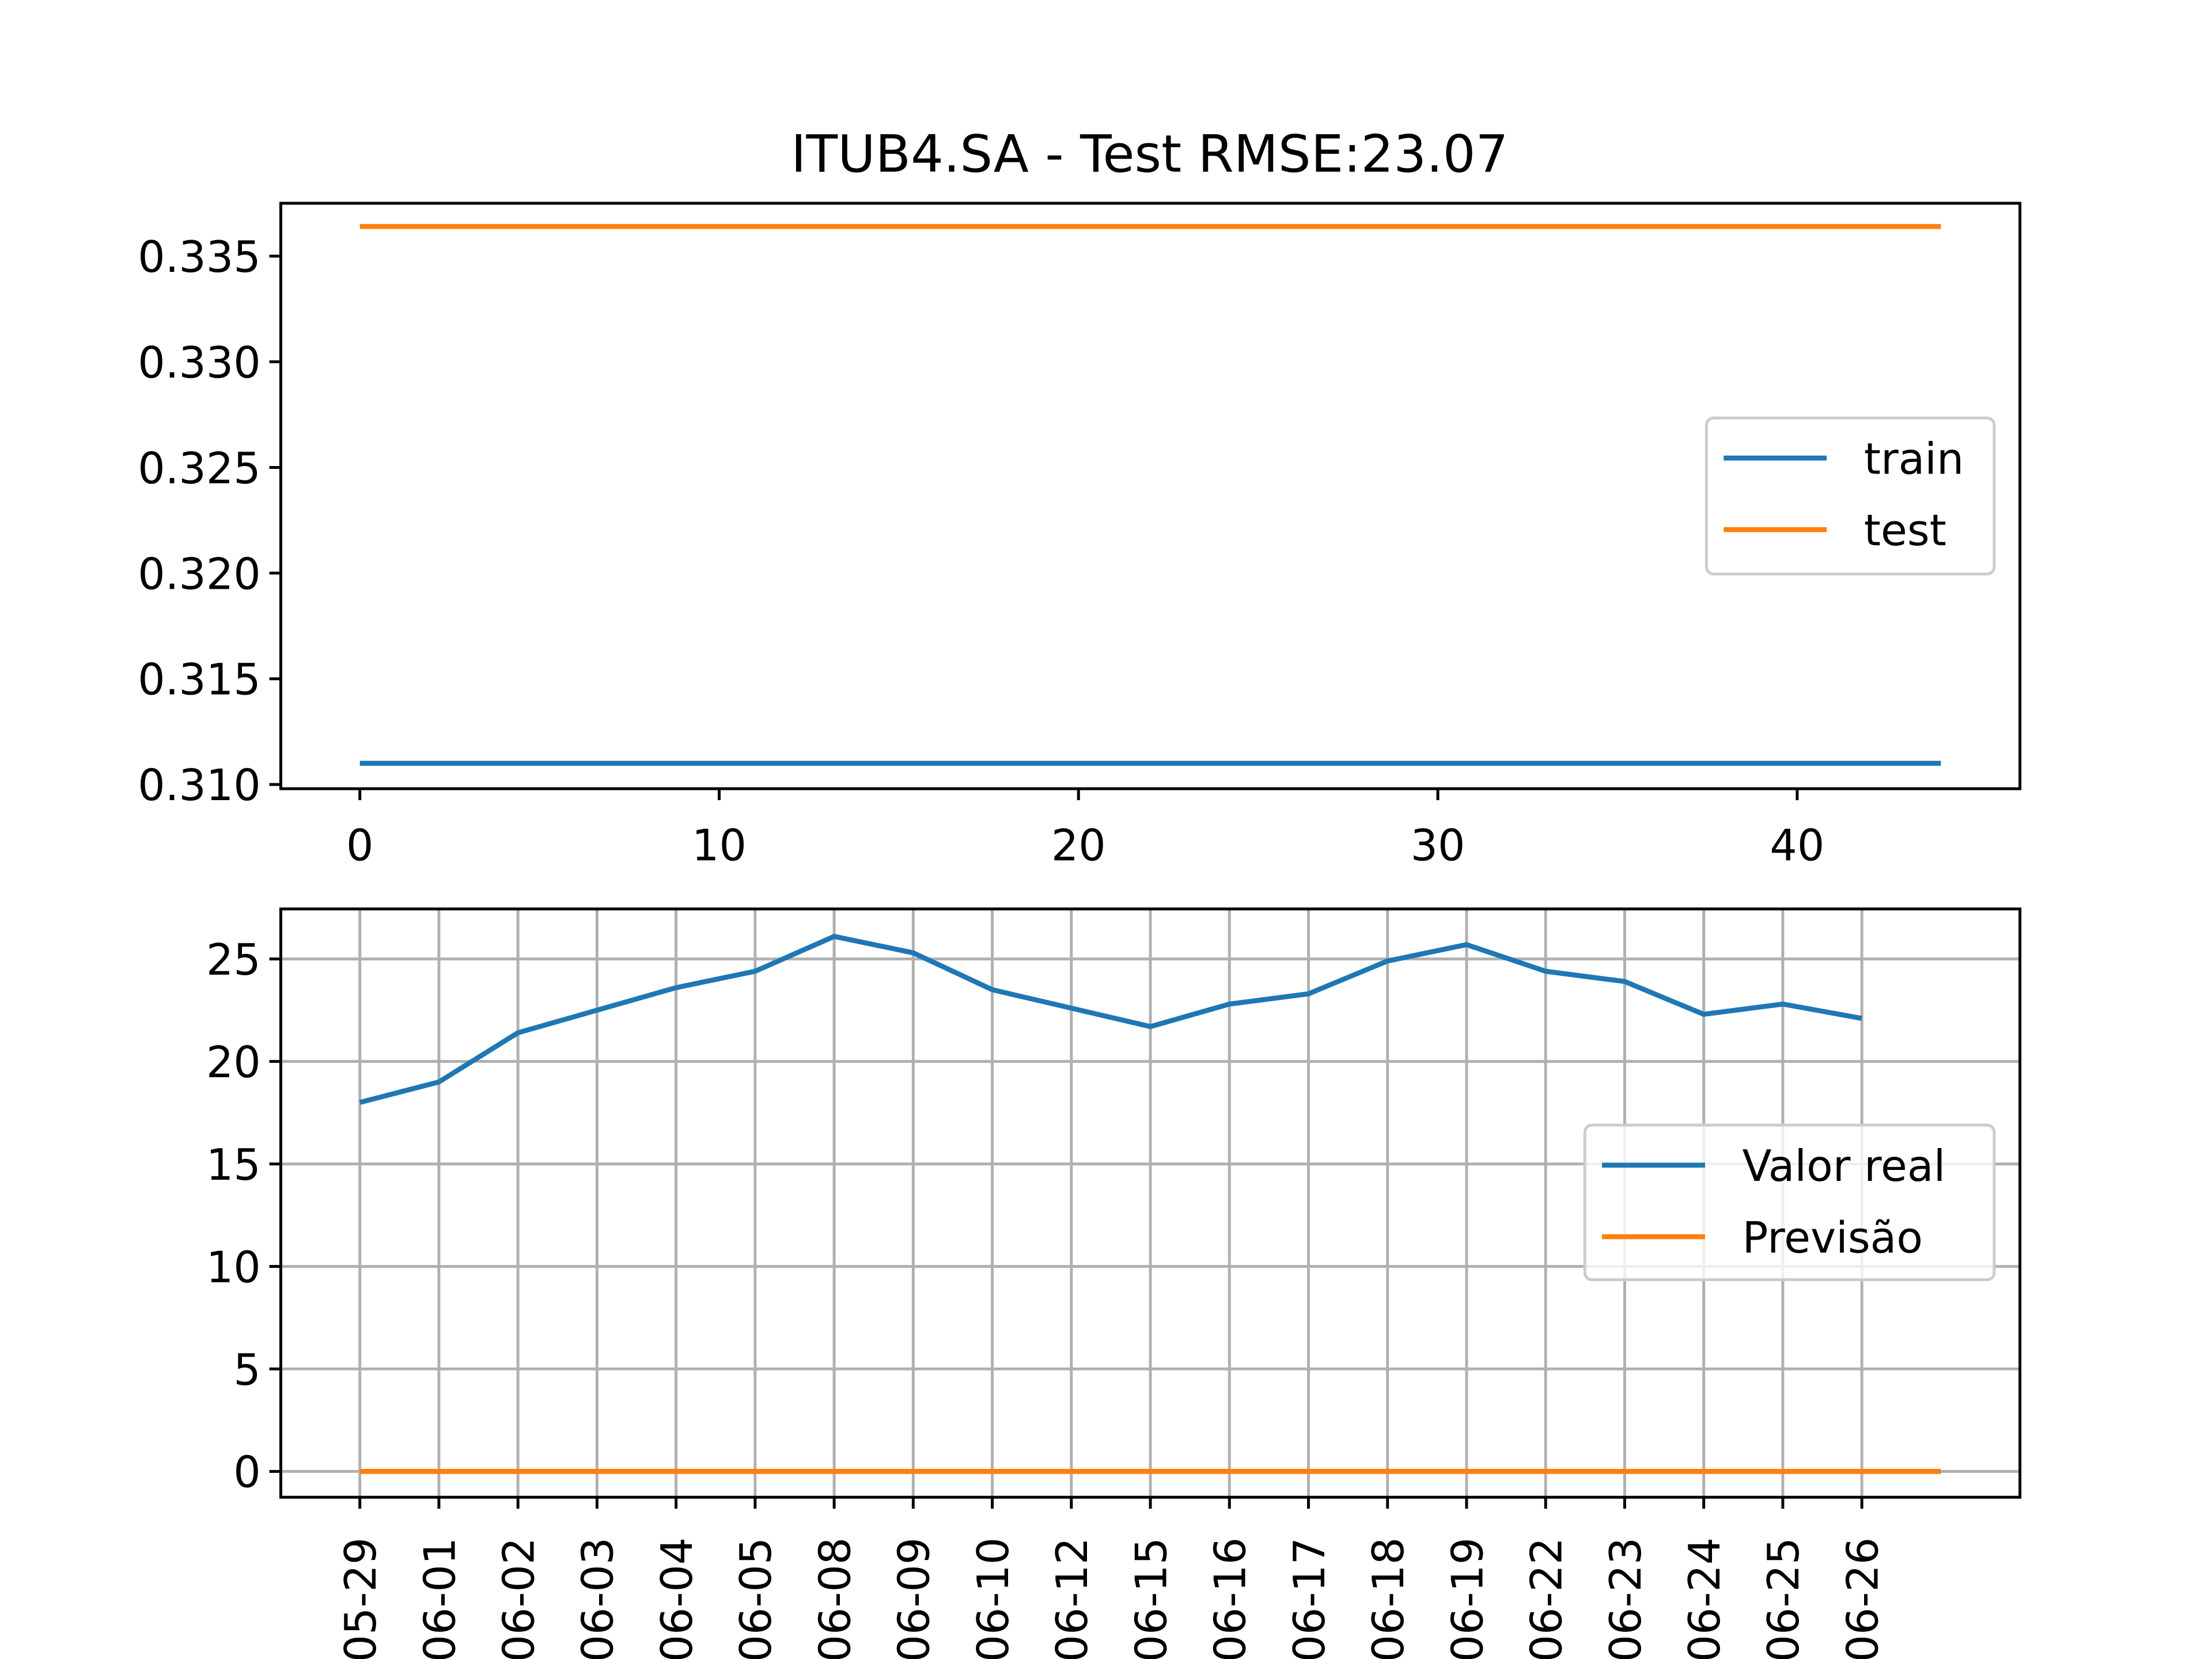  Describe the element at coordinates (246, 1473) in the screenshot. I see `y-tick-label: 0` at that location.